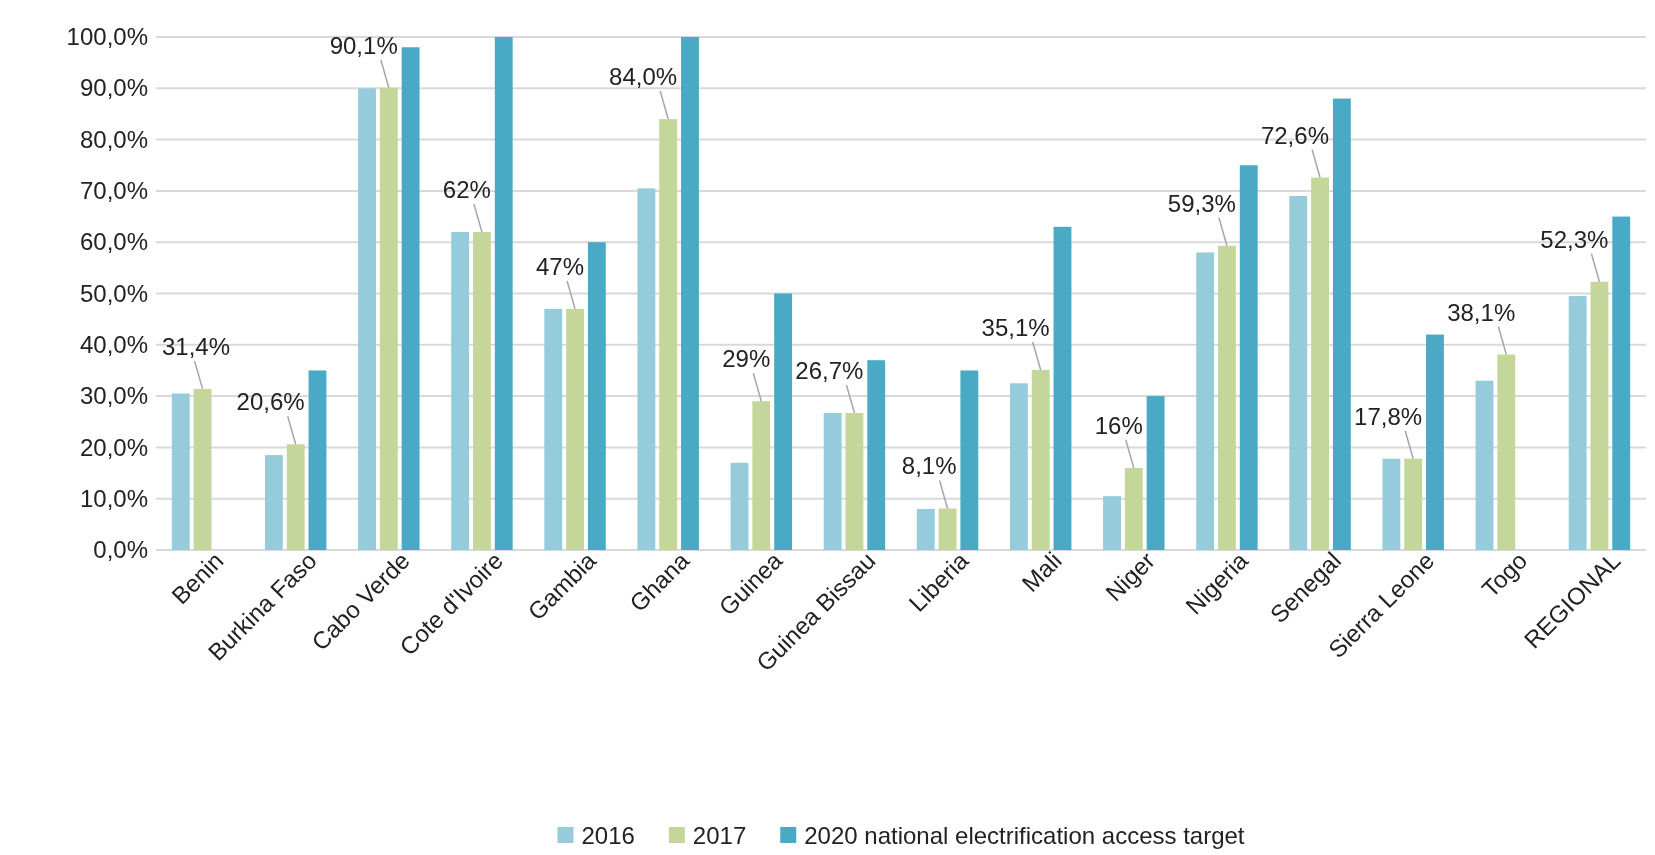 The width and height of the screenshot is (1655, 855). I want to click on data-label: 90,1%, so click(363, 45).